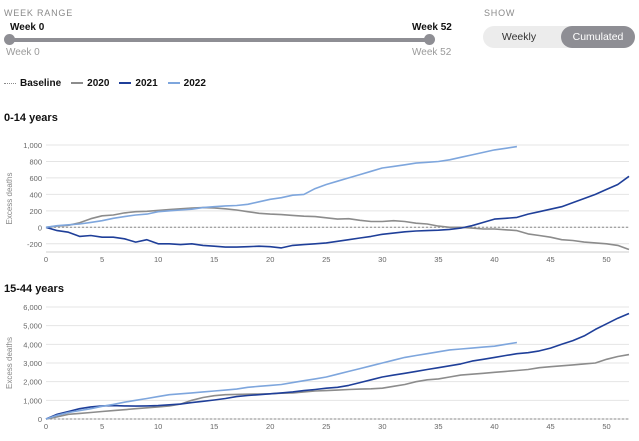 The width and height of the screenshot is (639, 441). I want to click on slider-end-handle, so click(429, 39).